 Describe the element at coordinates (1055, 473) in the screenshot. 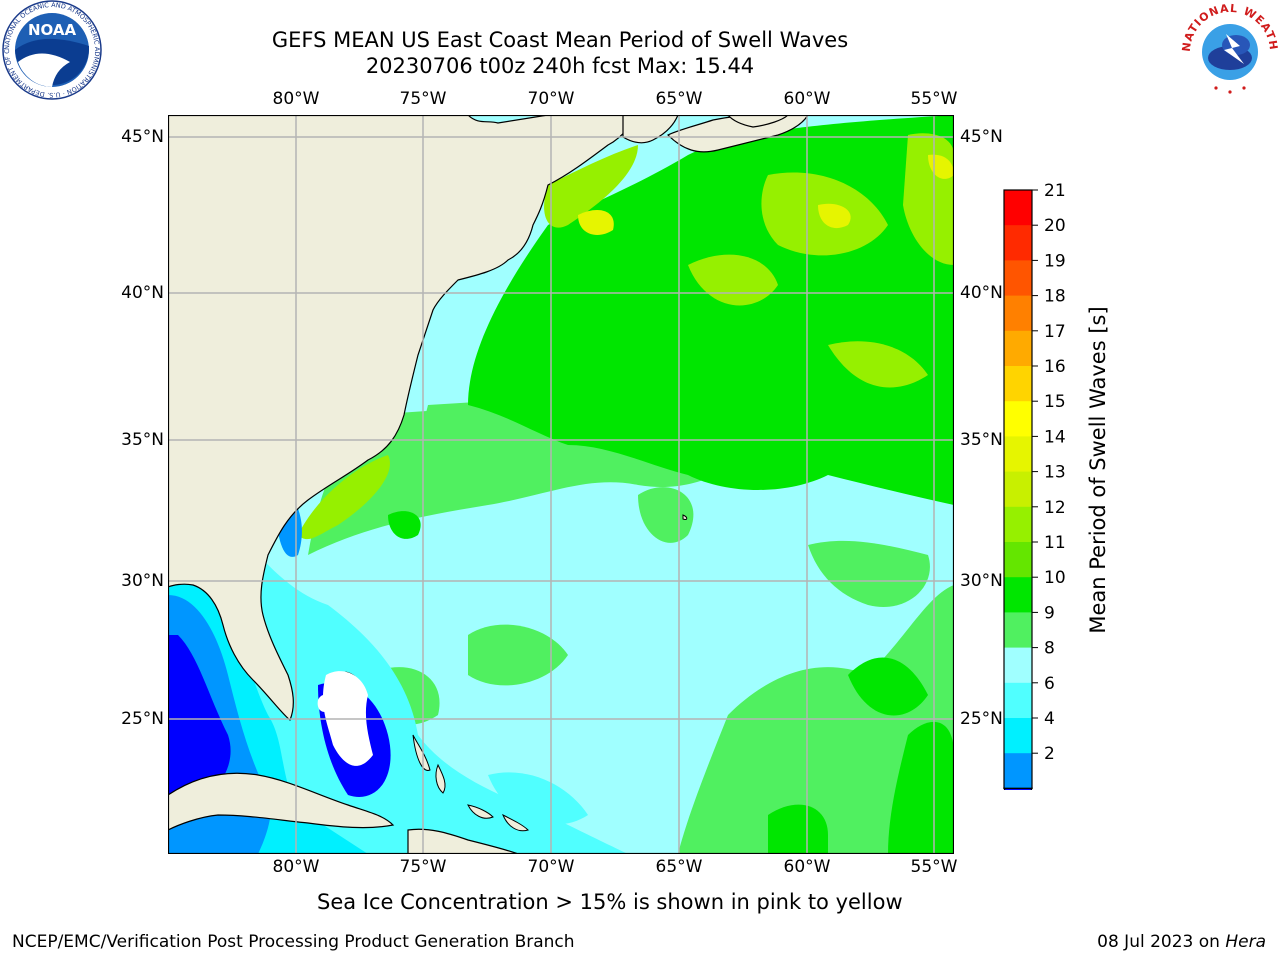

I see `colorbar-tick-label: 13` at that location.